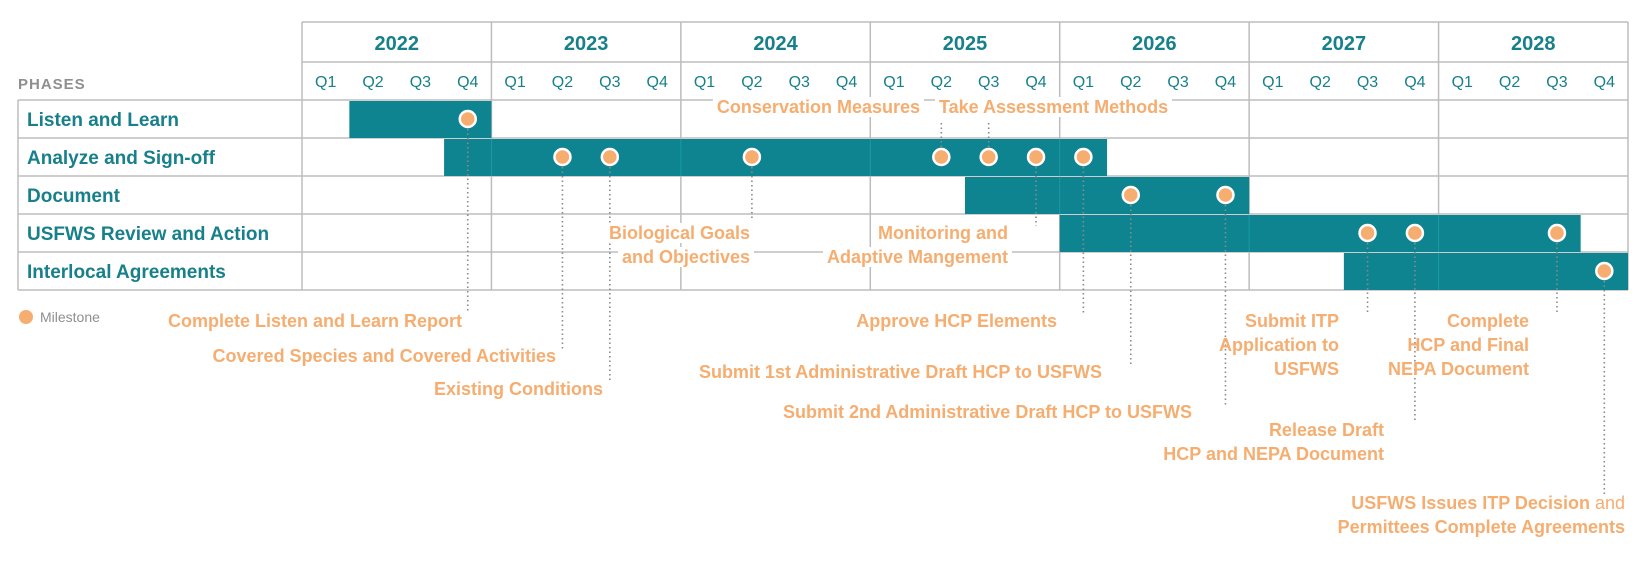 This screenshot has height=586, width=1650. Describe the element at coordinates (1604, 271) in the screenshot. I see `milestone-marker-2028-q4` at that location.